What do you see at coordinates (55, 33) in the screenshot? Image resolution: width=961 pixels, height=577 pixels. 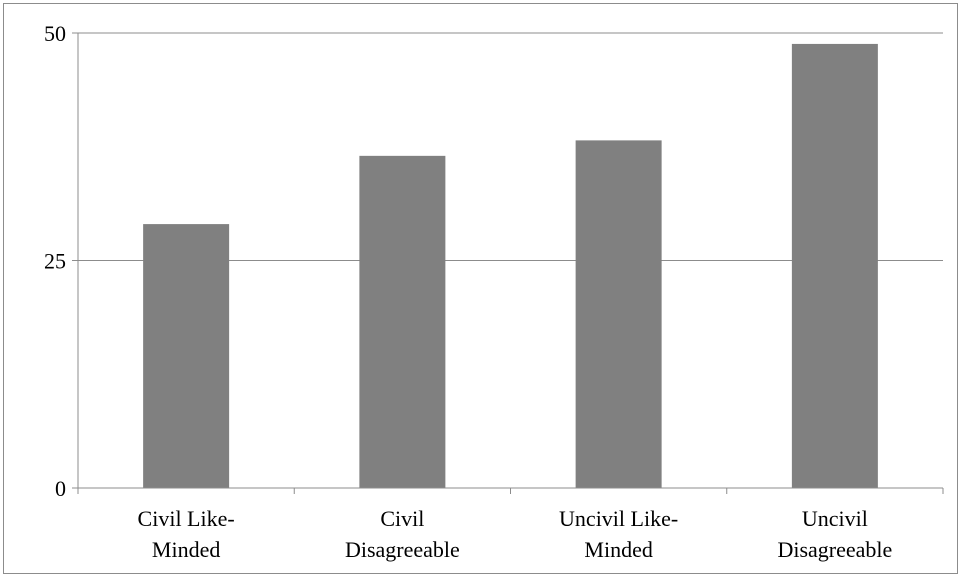 I see `y-tick-label: 50` at bounding box center [55, 33].